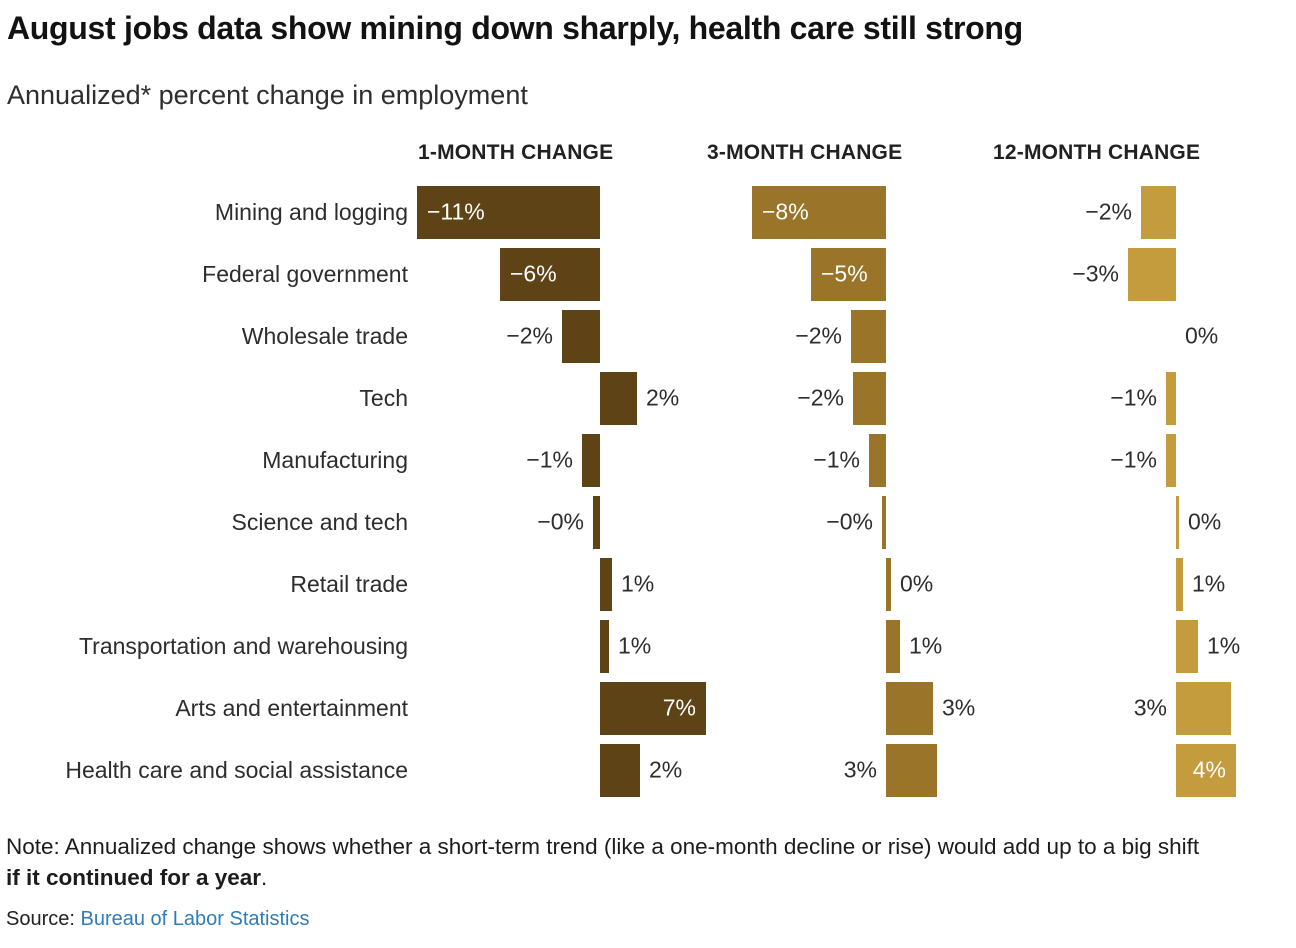 This screenshot has width=1296, height=948. Describe the element at coordinates (456, 211) in the screenshot. I see `bar-value-label: −11%` at that location.